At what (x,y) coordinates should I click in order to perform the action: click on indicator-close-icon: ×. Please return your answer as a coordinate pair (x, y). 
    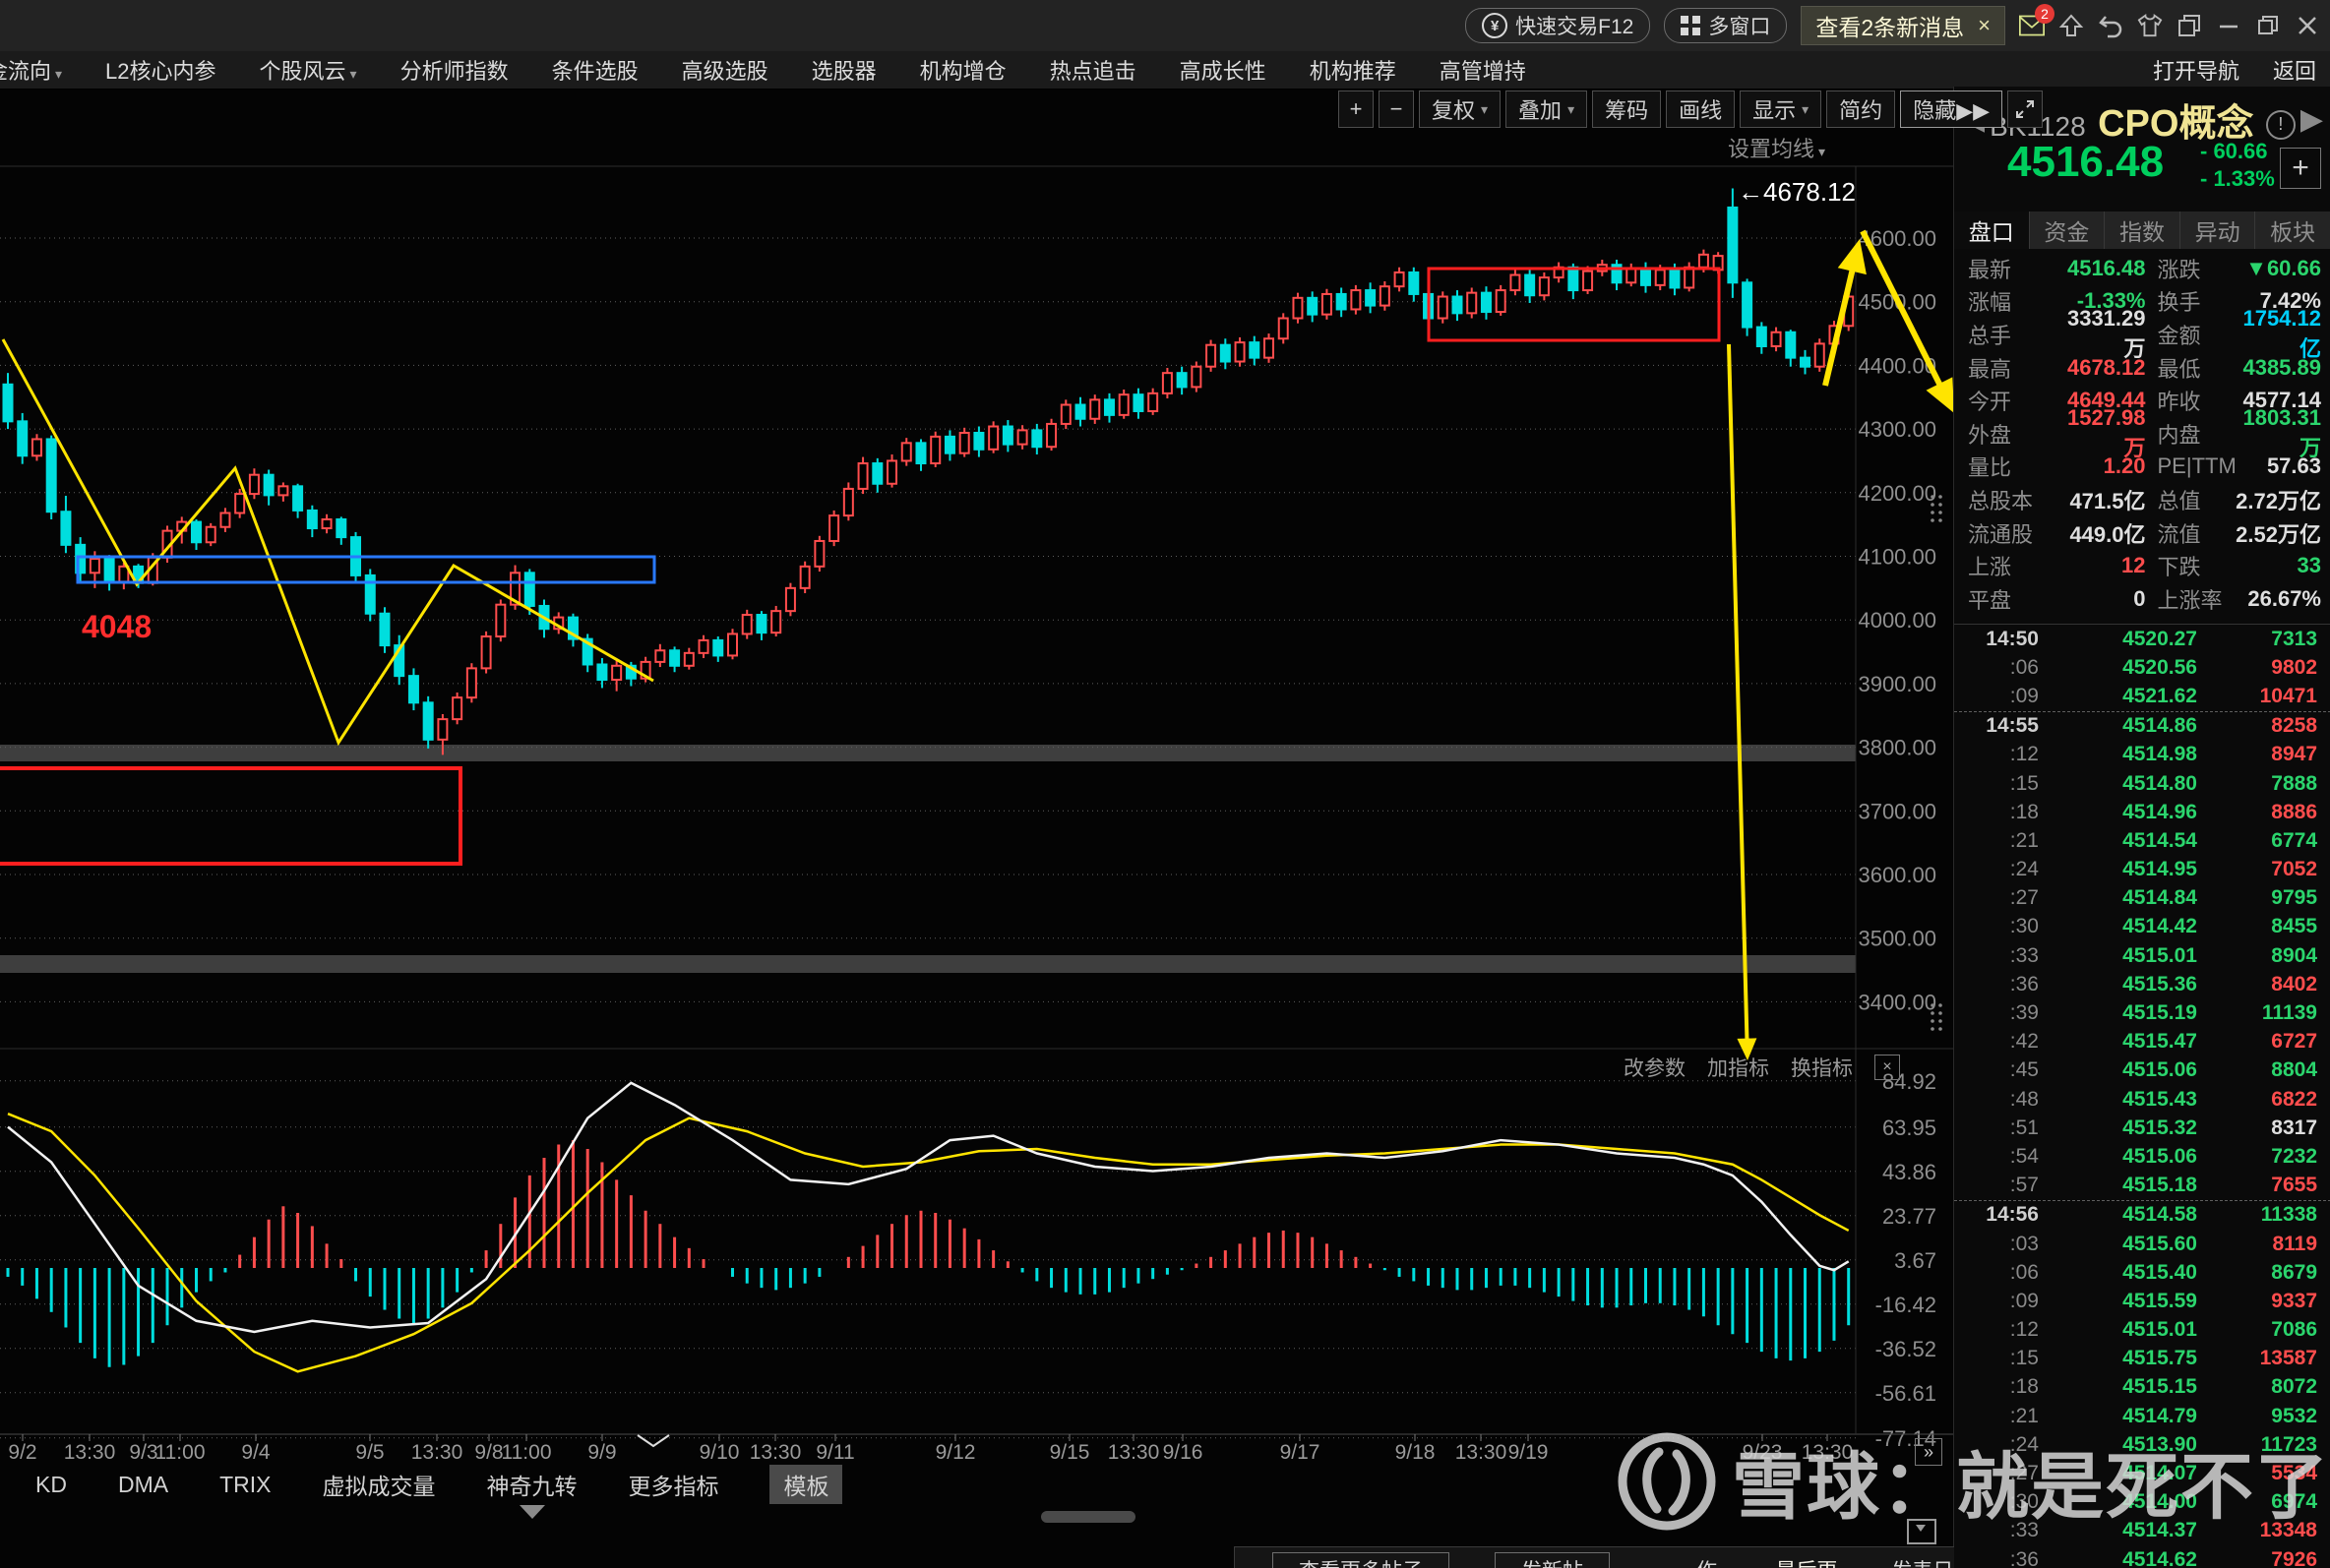
    Looking at the image, I should click on (1887, 1067).